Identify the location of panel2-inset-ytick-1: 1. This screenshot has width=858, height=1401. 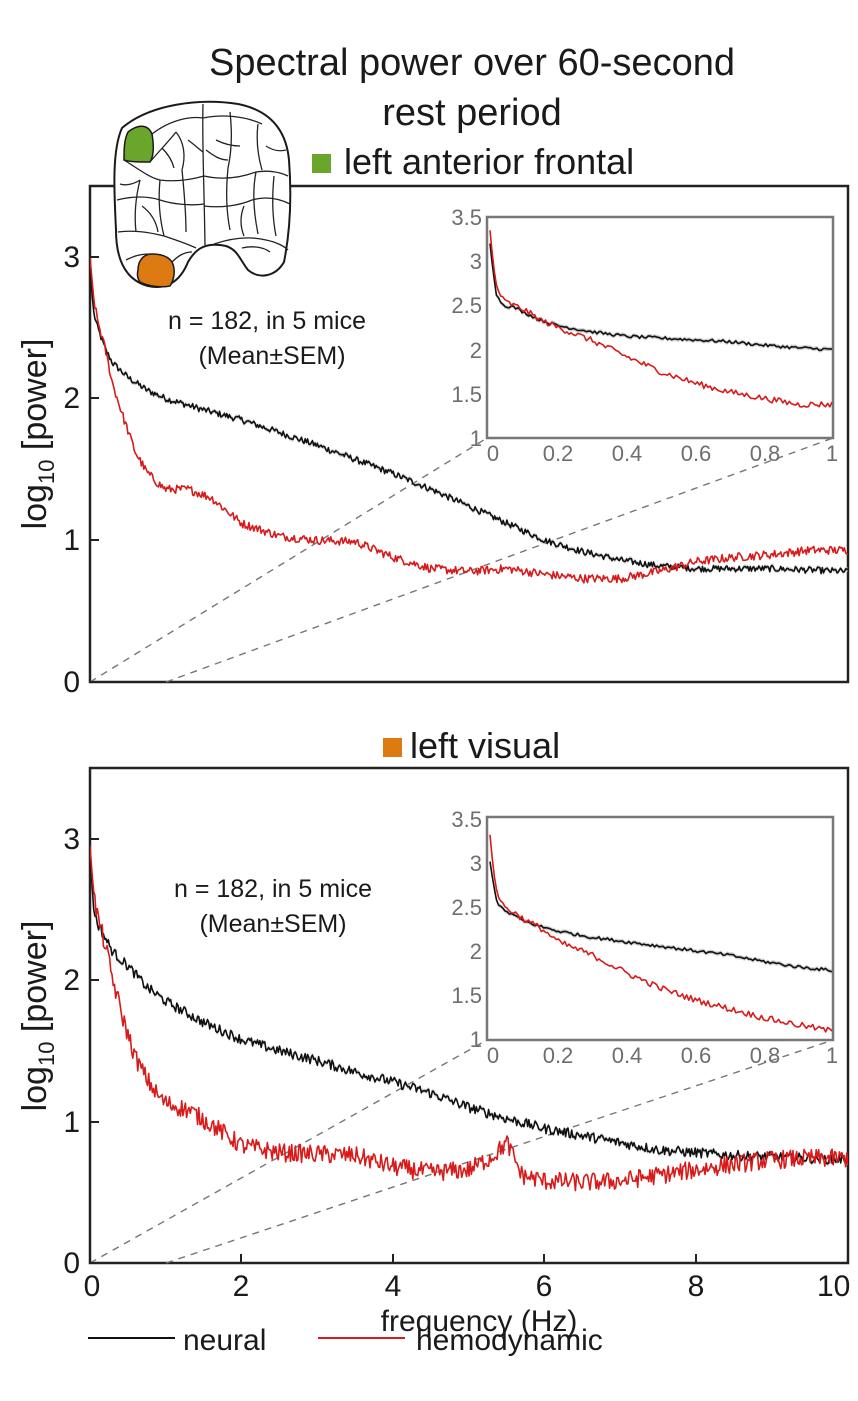
(476, 1039).